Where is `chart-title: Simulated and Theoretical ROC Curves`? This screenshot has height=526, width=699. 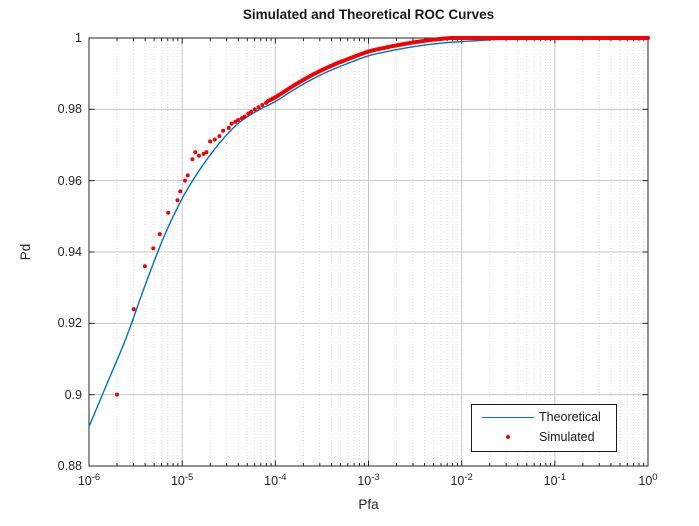
chart-title: Simulated and Theoretical ROC Curves is located at coordinates (368, 14).